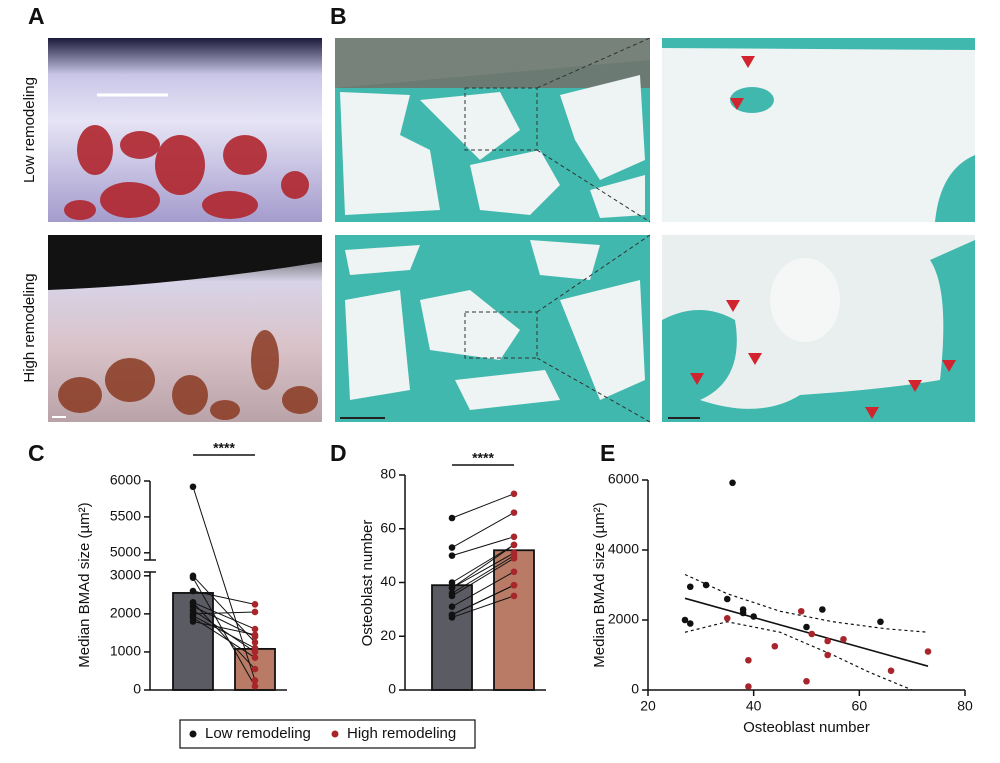 This screenshot has width=1000, height=763. Describe the element at coordinates (607, 453) in the screenshot. I see `panel-label: E` at that location.